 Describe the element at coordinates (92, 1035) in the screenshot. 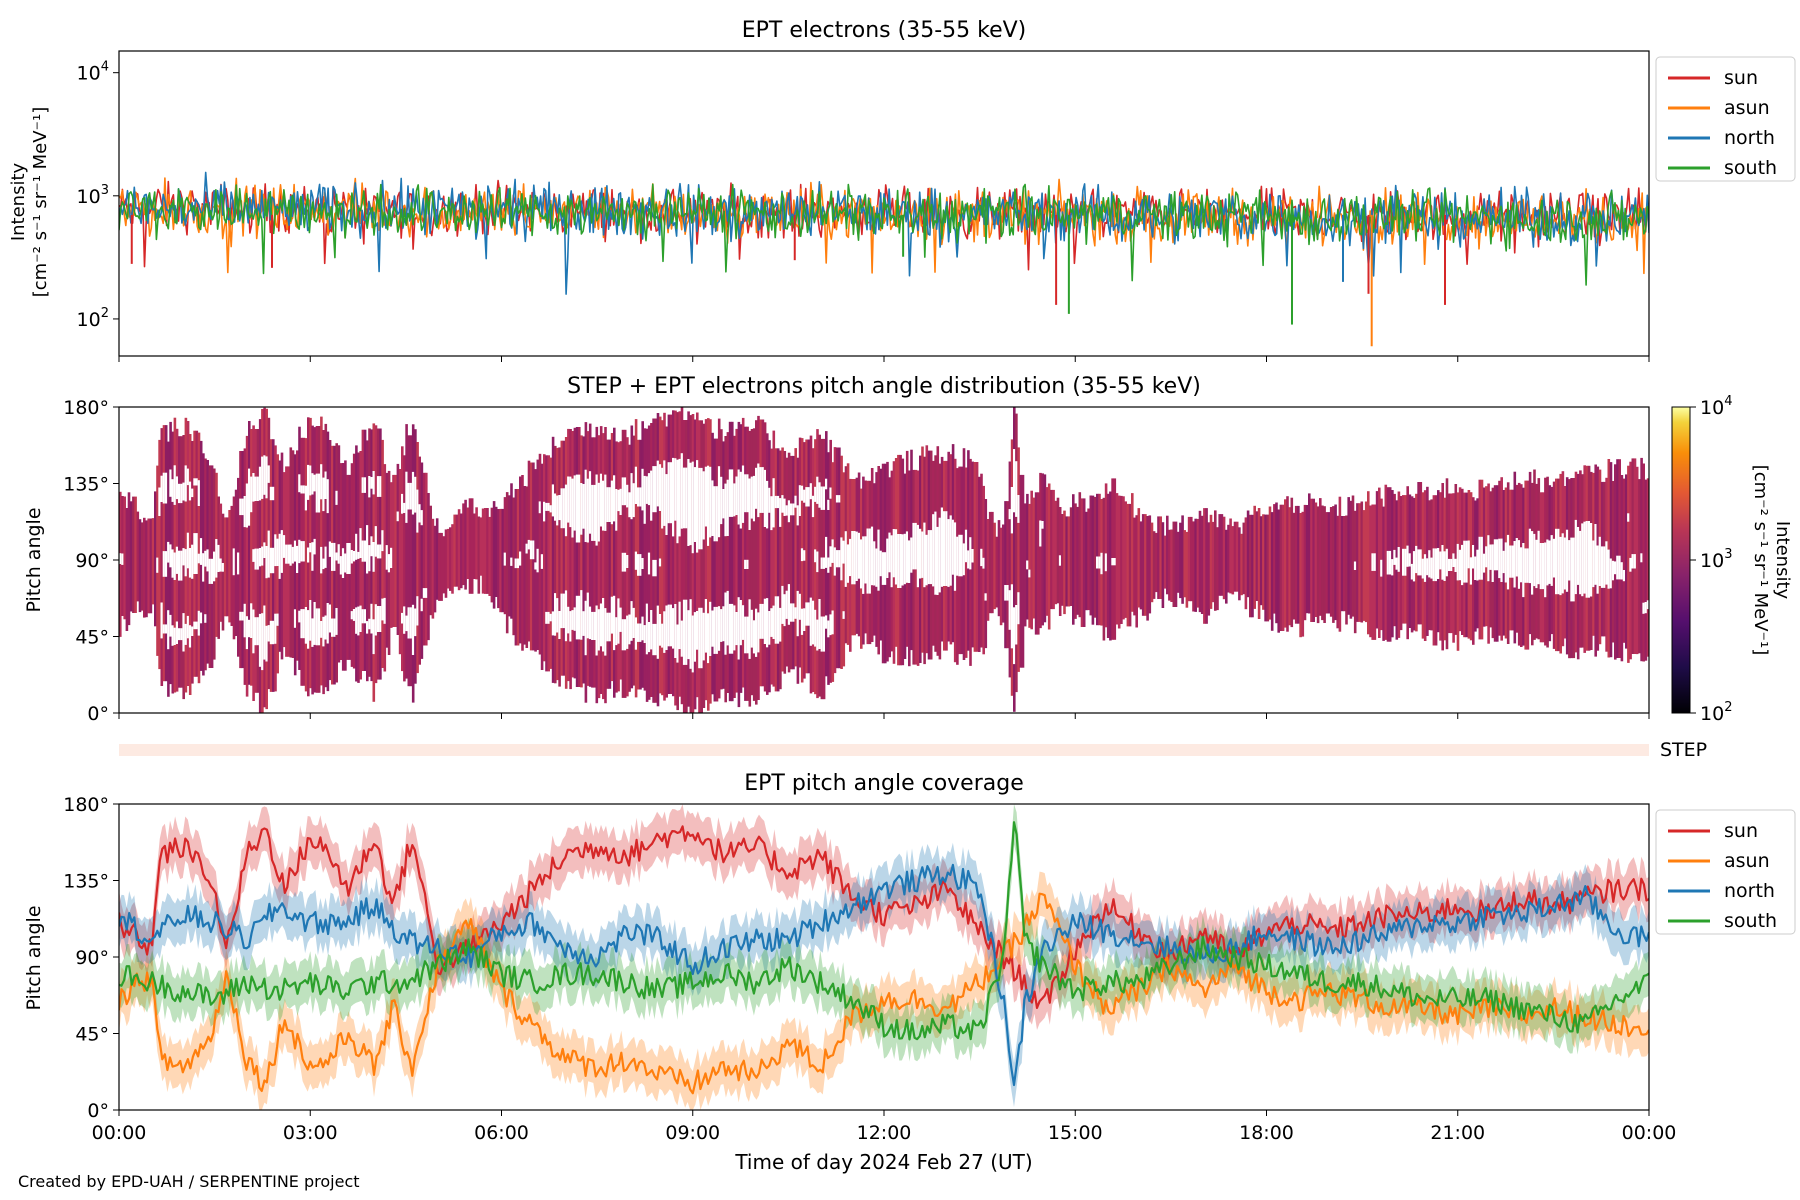

I see `y-tick-label: 45°` at that location.